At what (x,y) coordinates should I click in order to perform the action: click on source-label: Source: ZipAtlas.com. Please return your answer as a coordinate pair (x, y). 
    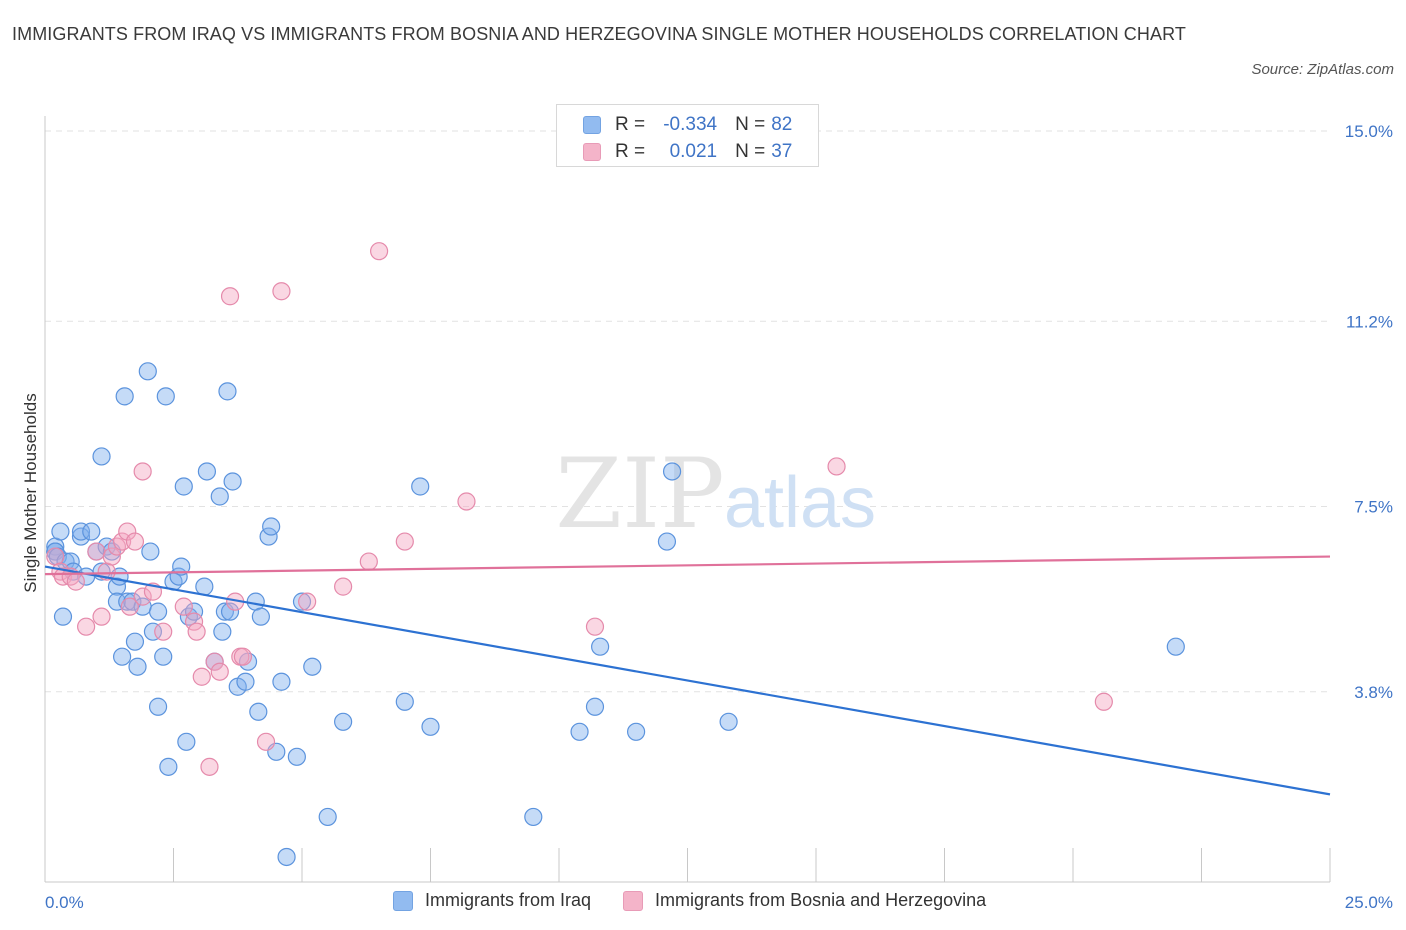
    Looking at the image, I should click on (1322, 69).